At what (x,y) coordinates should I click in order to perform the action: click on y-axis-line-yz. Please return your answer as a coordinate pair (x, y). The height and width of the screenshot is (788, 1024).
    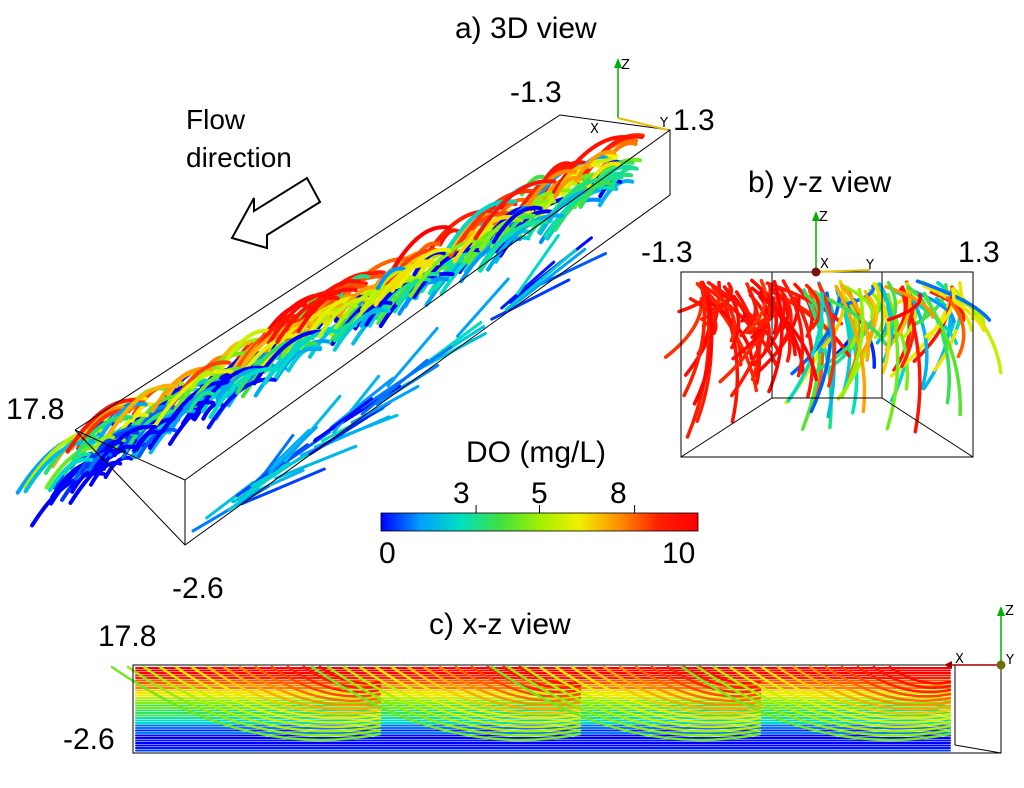
    Looking at the image, I should click on (843, 271).